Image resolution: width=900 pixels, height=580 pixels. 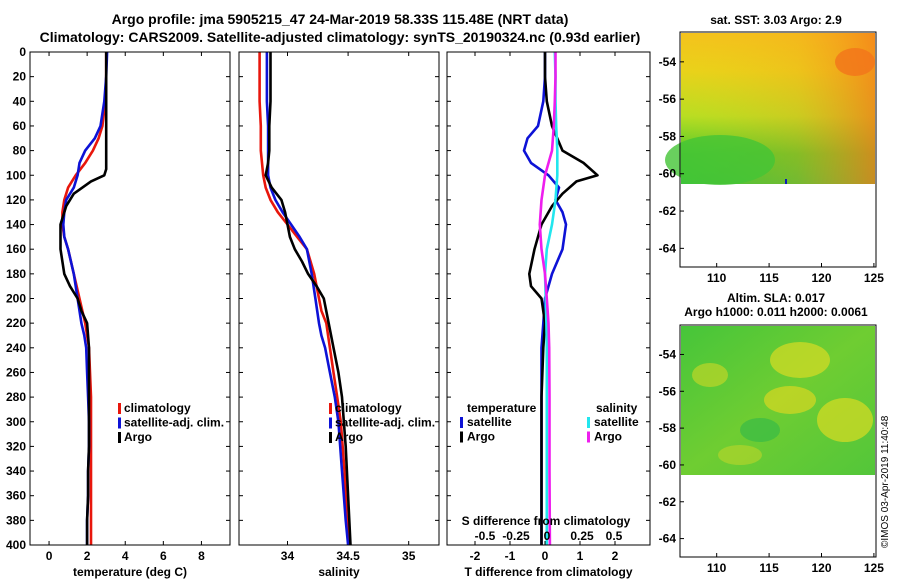 I want to click on sst-heatmap, so click(x=770, y=109).